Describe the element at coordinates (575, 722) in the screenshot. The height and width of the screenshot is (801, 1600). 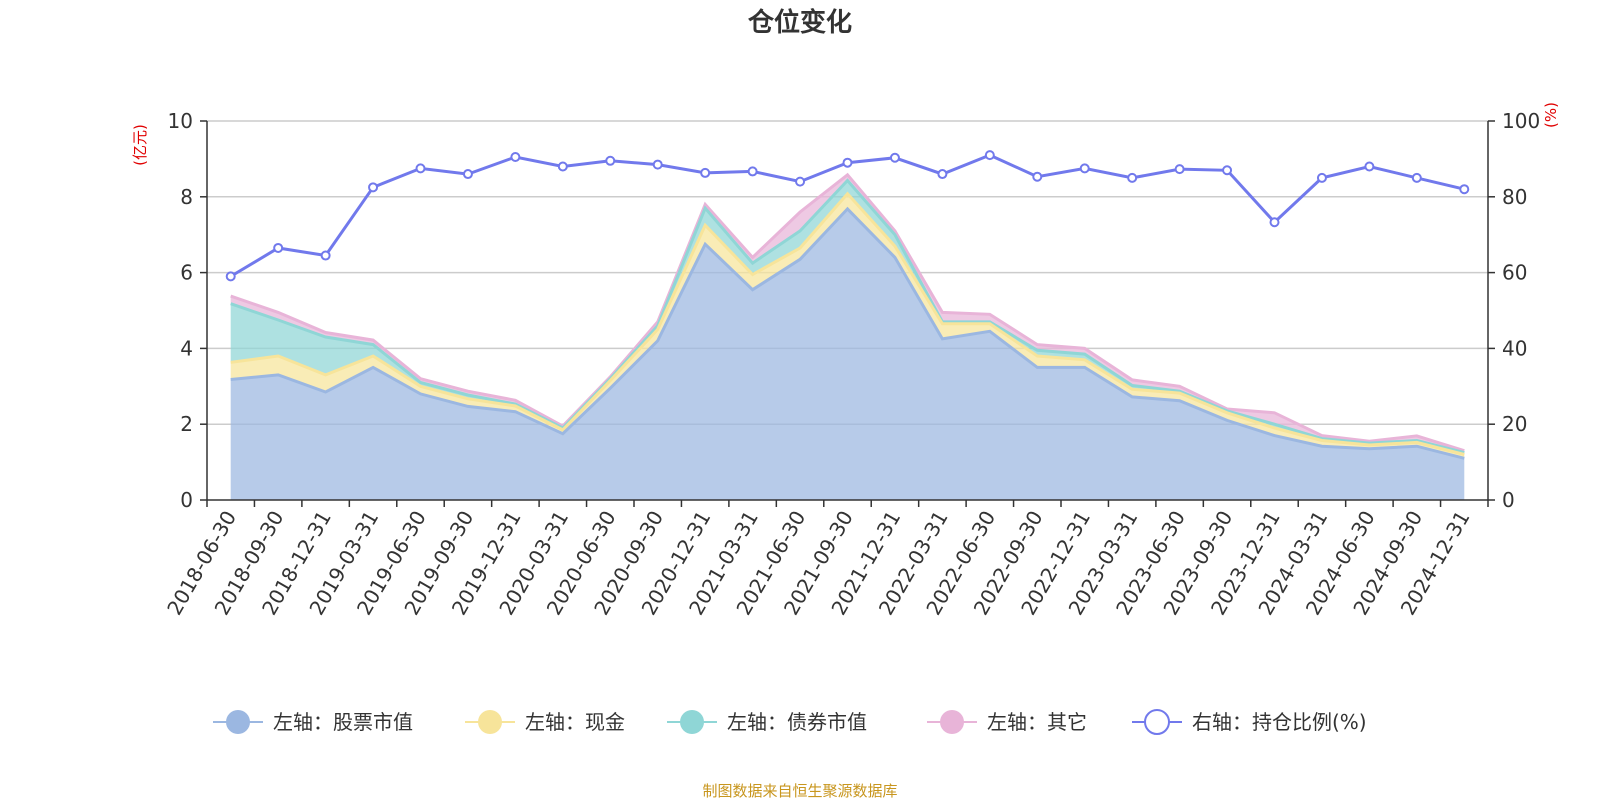
I see `legend-label: 左轴：现金` at that location.